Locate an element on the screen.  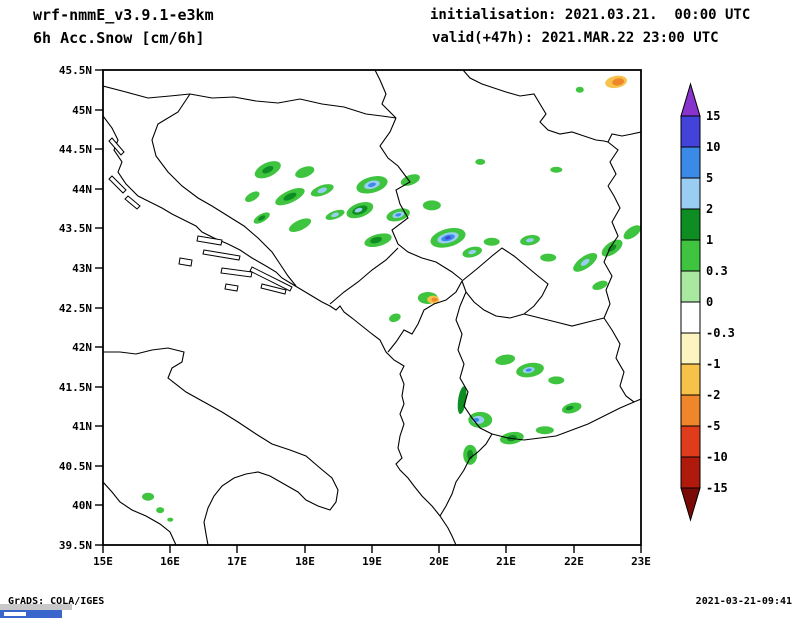
taskbar-fragment-glyph is located at coordinates (15, 614).